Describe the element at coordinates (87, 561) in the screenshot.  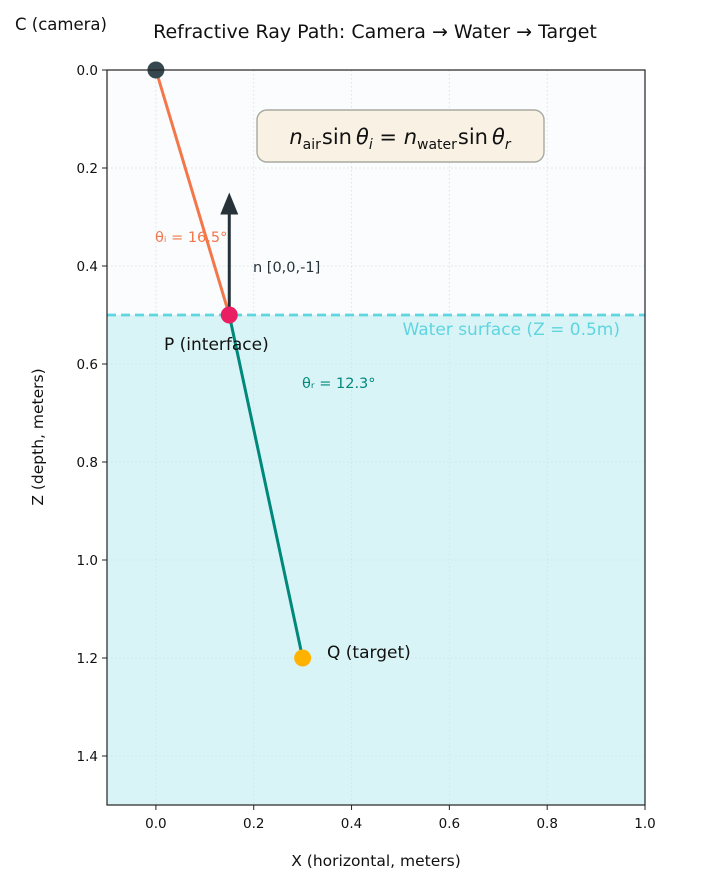
I see `y-tick-label: 1.0` at that location.